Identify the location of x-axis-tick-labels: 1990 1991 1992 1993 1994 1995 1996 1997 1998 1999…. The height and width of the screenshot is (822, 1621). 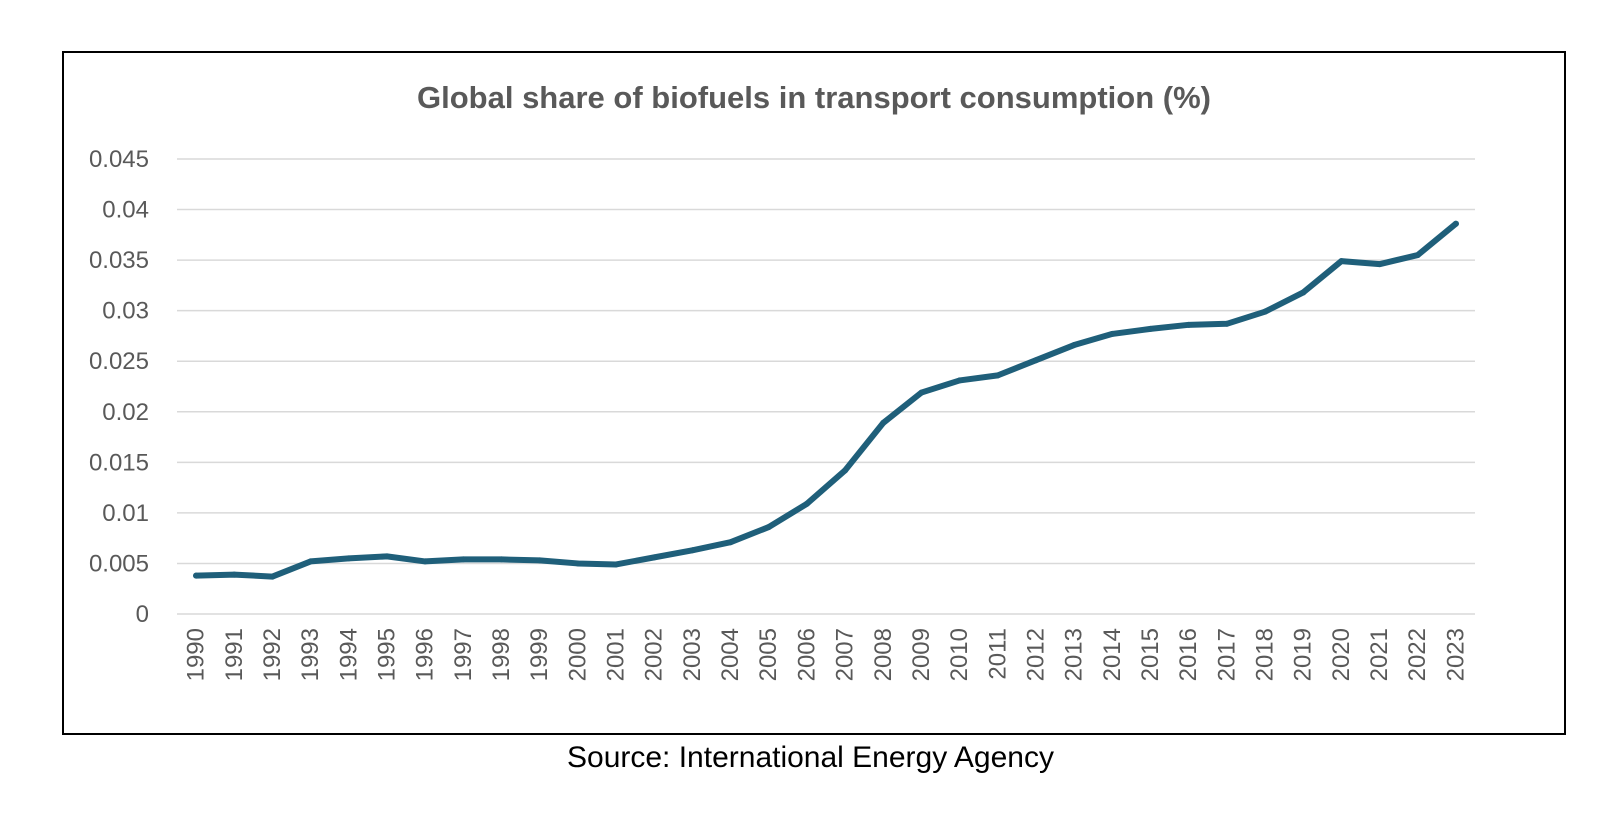
(826, 654).